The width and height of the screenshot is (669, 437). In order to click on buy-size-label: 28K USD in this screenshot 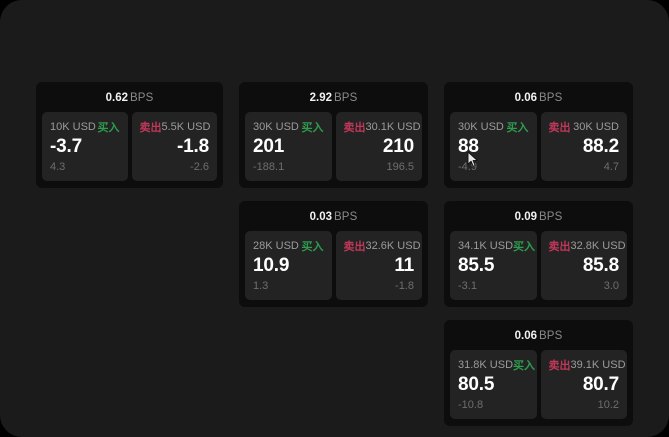, I will do `click(276, 245)`.